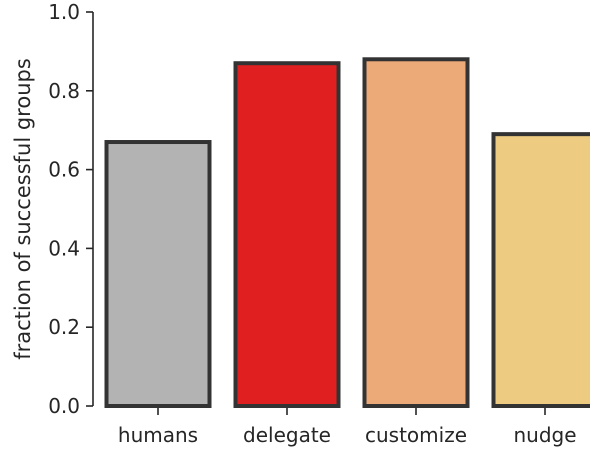 The image size is (590, 453). I want to click on x-tick-label-nudge: nudge, so click(544, 435).